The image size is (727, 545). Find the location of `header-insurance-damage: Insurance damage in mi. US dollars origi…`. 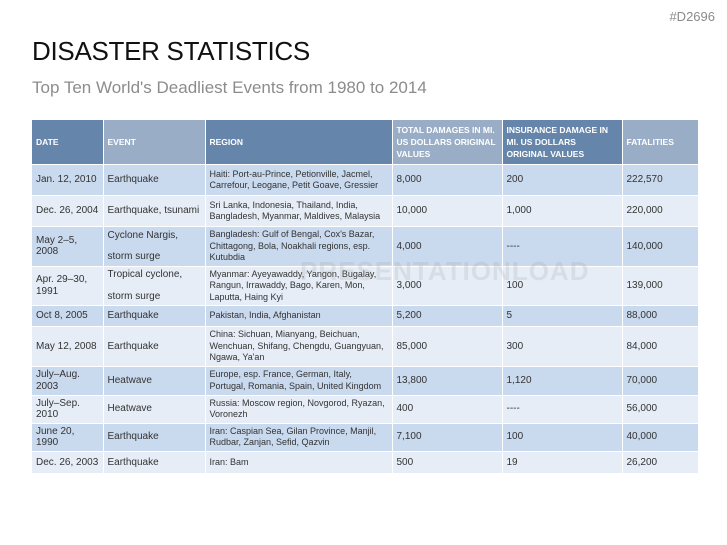

header-insurance-damage: Insurance damage in mi. US dollars origi… is located at coordinates (562, 142).